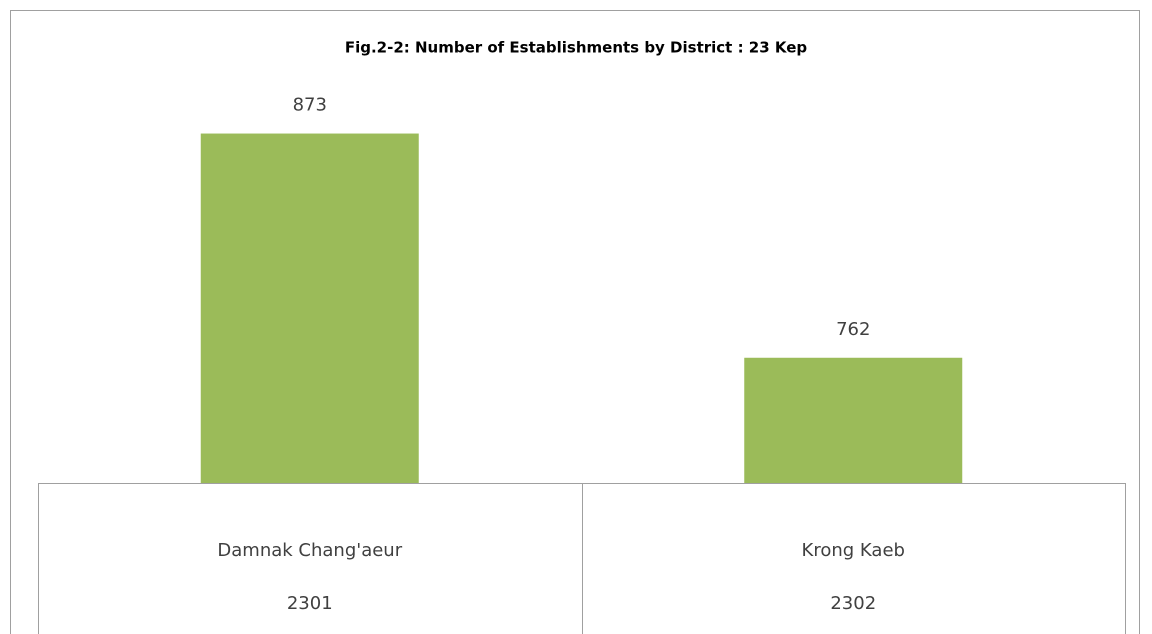  What do you see at coordinates (309, 550) in the screenshot?
I see `x-tick-label: Damnak Chang'aeur` at bounding box center [309, 550].